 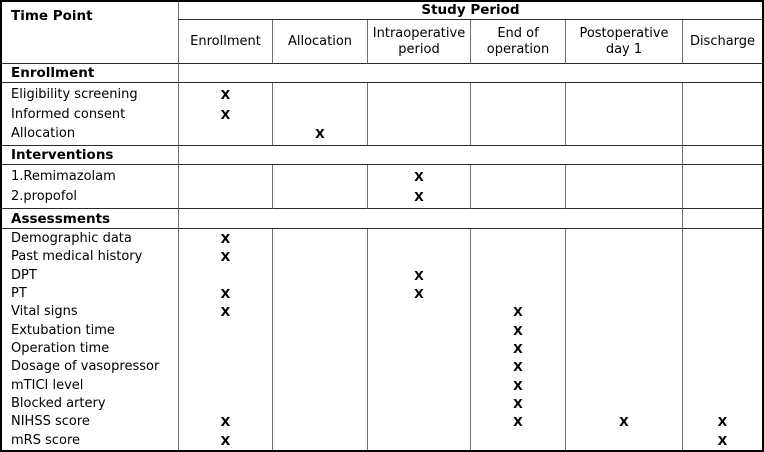 I want to click on interventions-marks-discharge, so click(x=722, y=187).